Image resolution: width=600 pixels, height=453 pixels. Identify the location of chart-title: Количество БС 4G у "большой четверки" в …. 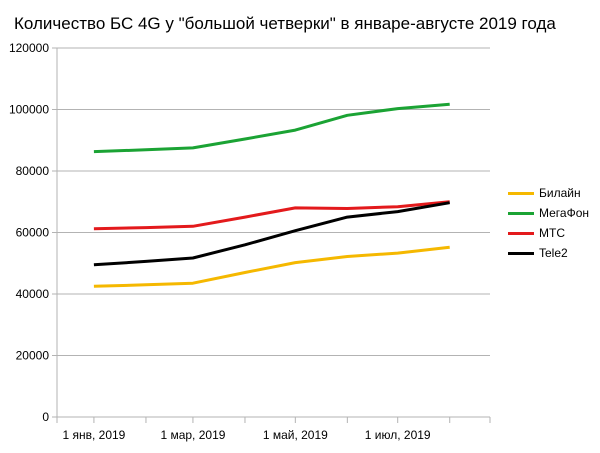
(285, 23).